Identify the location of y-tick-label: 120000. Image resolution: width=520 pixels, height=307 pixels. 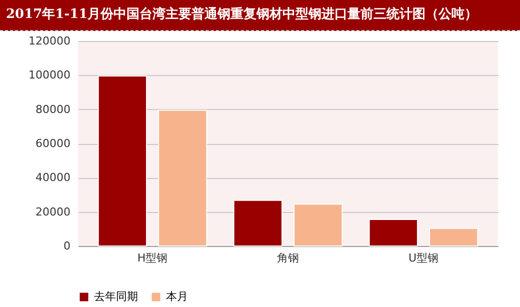
(49, 41).